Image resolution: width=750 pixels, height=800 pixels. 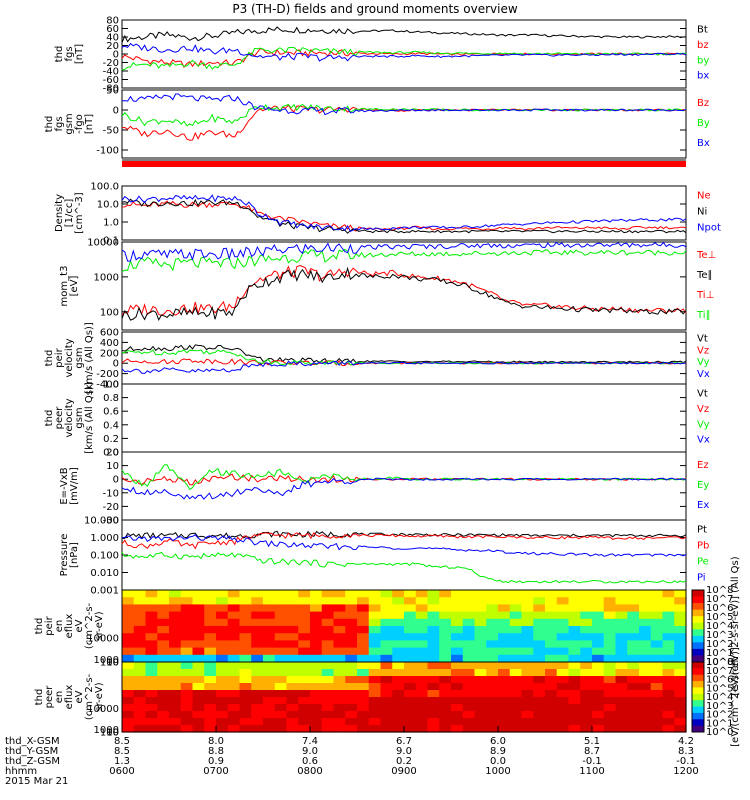 What do you see at coordinates (121, 771) in the screenshot?
I see `time-label: 0600` at bounding box center [121, 771].